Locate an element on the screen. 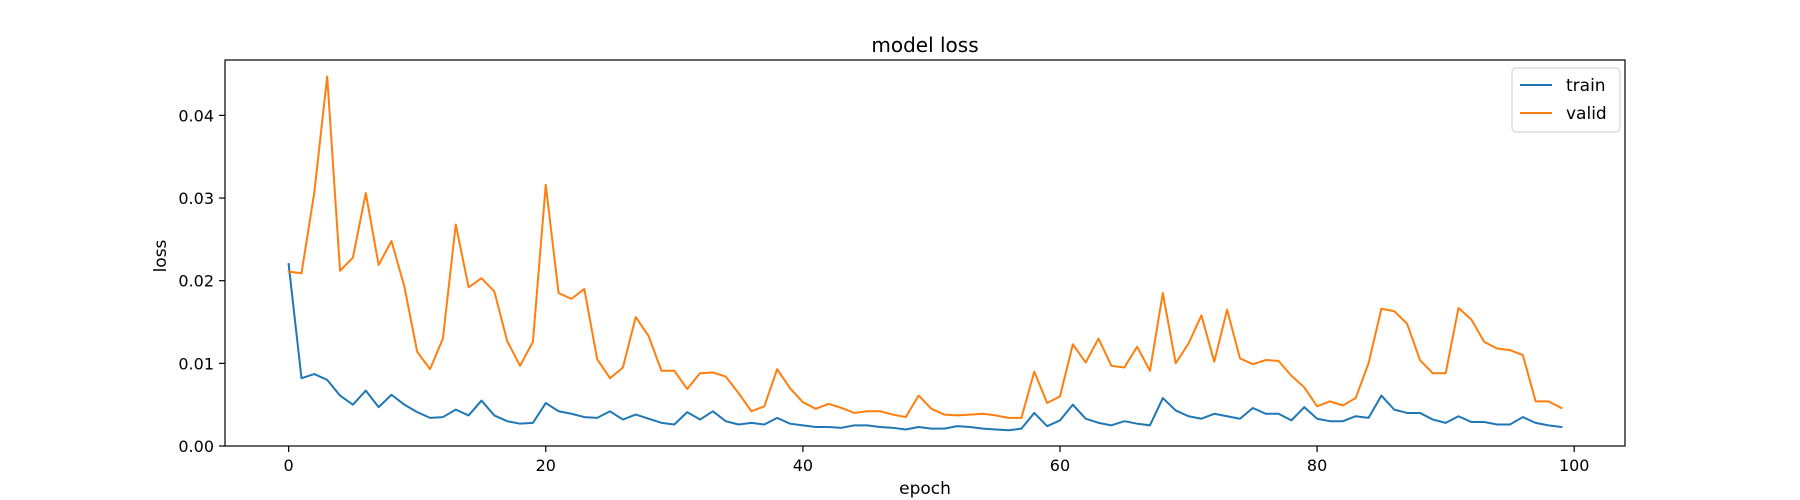 The image size is (1800, 500). x-tick-label: 100 is located at coordinates (1574, 465).